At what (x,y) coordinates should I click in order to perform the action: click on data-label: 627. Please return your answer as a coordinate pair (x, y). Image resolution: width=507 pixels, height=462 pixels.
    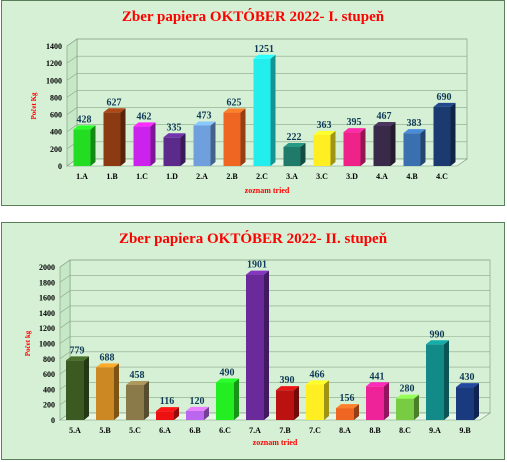
    Looking at the image, I should click on (114, 102).